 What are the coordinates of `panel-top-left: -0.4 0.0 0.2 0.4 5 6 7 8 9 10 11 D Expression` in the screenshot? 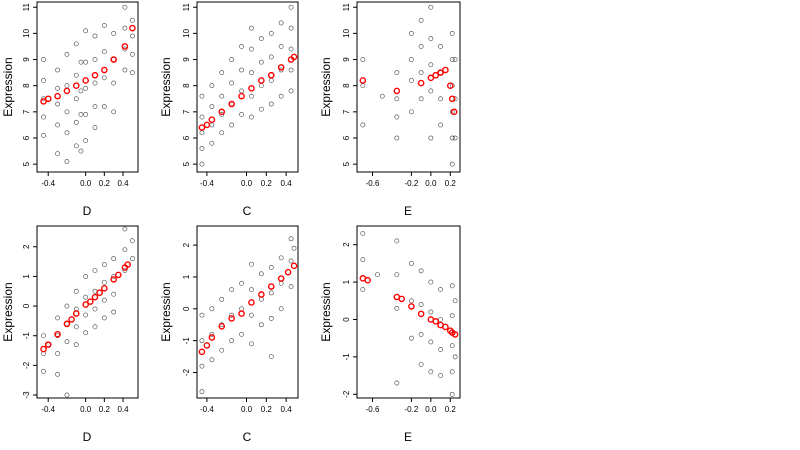 It's located at (70, 109).